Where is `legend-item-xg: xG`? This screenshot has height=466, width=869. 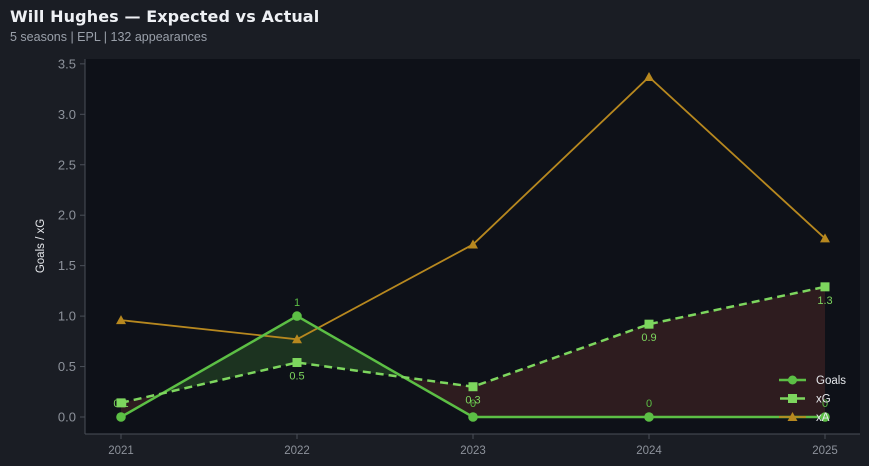
legend-item-xg: xG is located at coordinates (805, 400).